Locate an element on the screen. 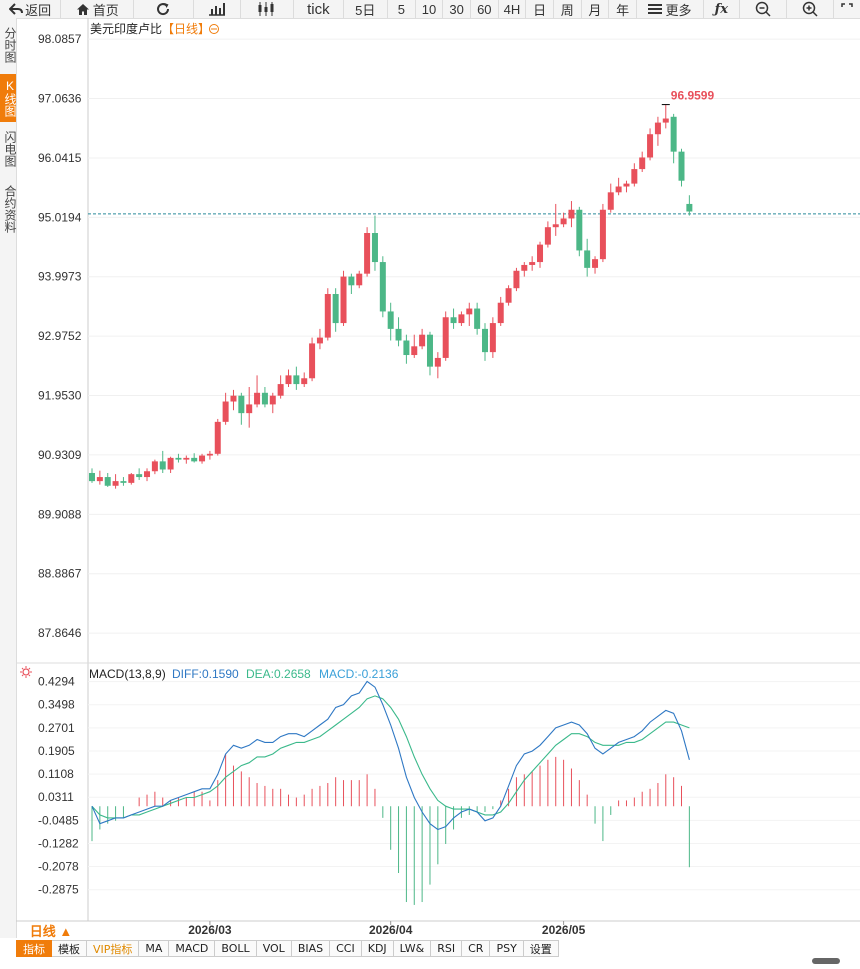 This screenshot has width=860, height=969. tab-cci: CCI is located at coordinates (346, 948).